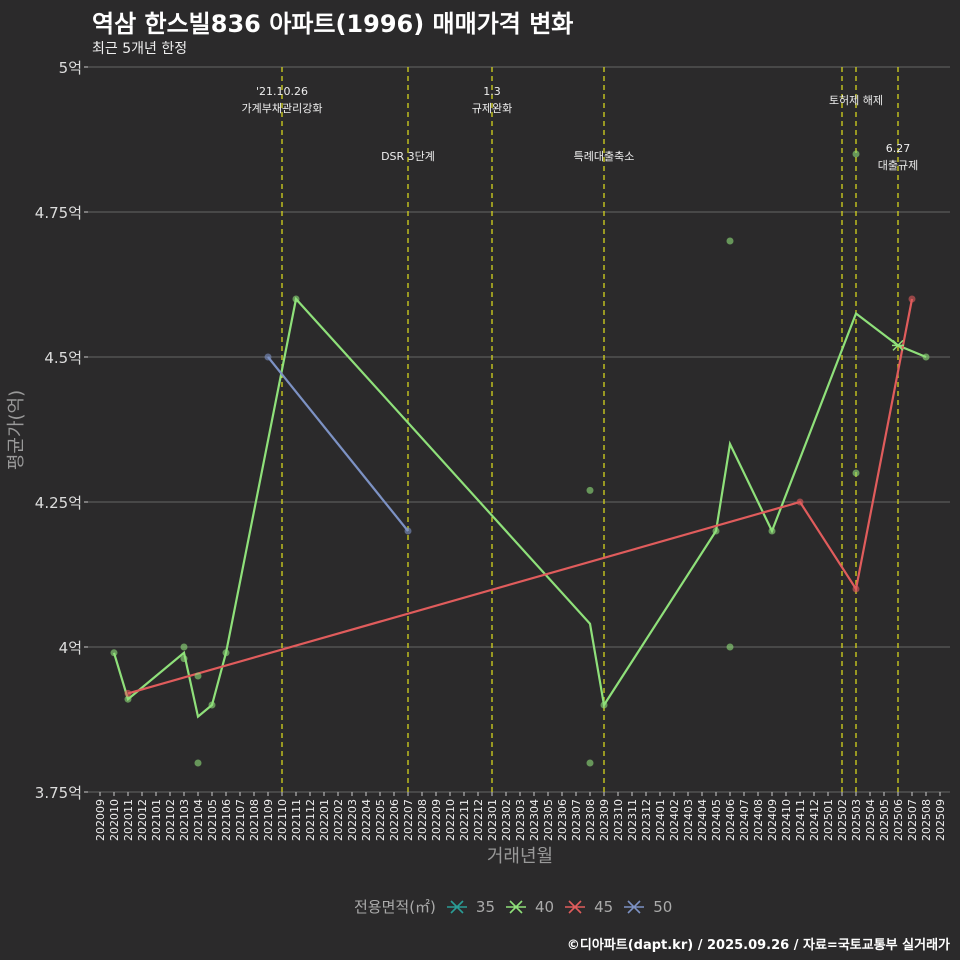  I want to click on x-tick-label: 202312, so click(646, 820).